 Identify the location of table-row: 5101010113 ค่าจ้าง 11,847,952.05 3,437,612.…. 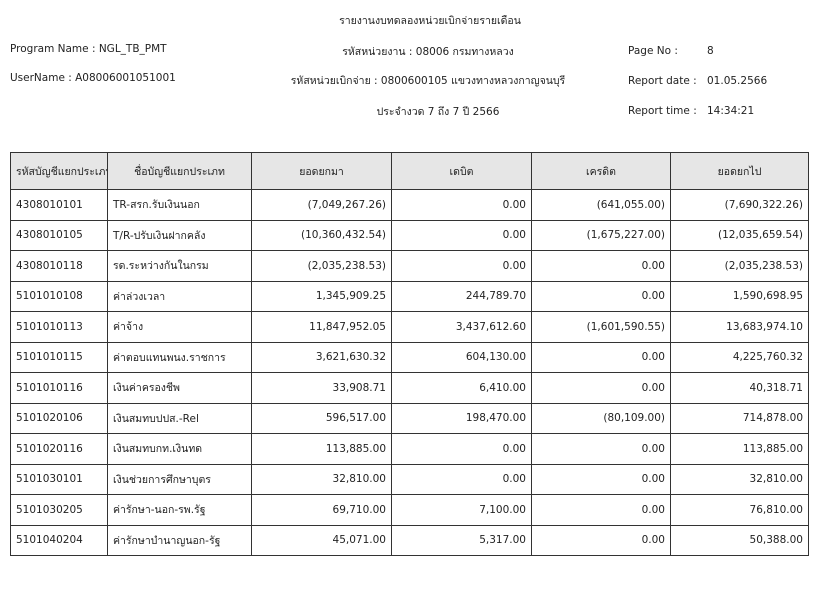
(409, 327).